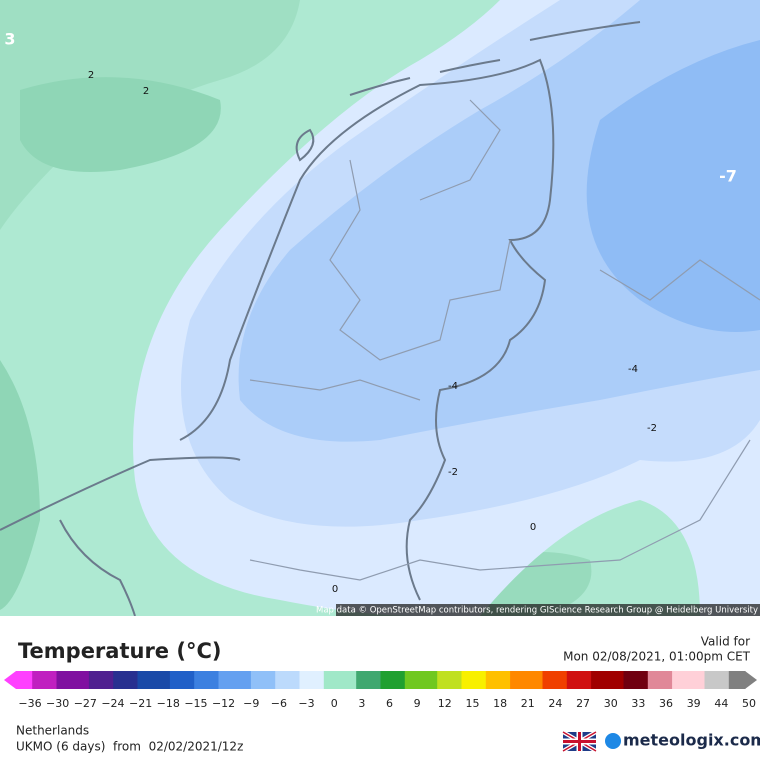  I want to click on language-flag, so click(579, 741).